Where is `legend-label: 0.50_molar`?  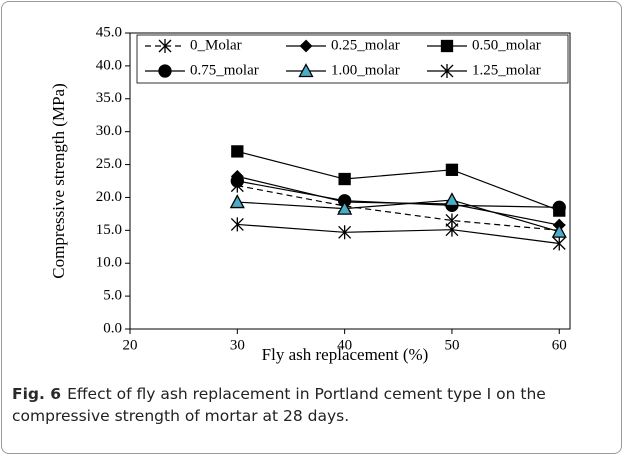
legend-label: 0.50_molar is located at coordinates (506, 45).